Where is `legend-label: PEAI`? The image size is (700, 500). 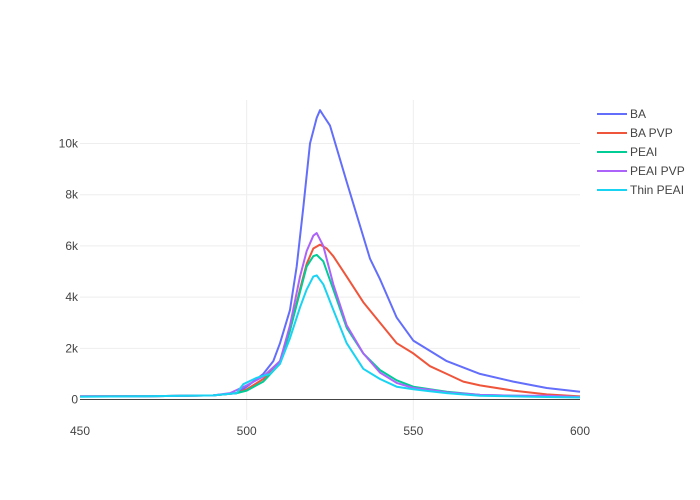
legend-label: PEAI is located at coordinates (643, 152).